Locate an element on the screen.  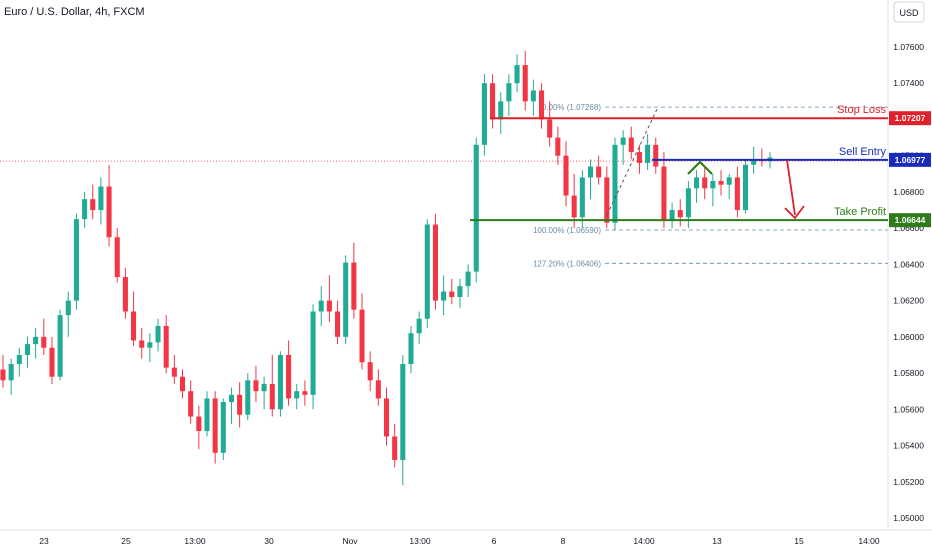
x-tick-label: 6 is located at coordinates (494, 541).